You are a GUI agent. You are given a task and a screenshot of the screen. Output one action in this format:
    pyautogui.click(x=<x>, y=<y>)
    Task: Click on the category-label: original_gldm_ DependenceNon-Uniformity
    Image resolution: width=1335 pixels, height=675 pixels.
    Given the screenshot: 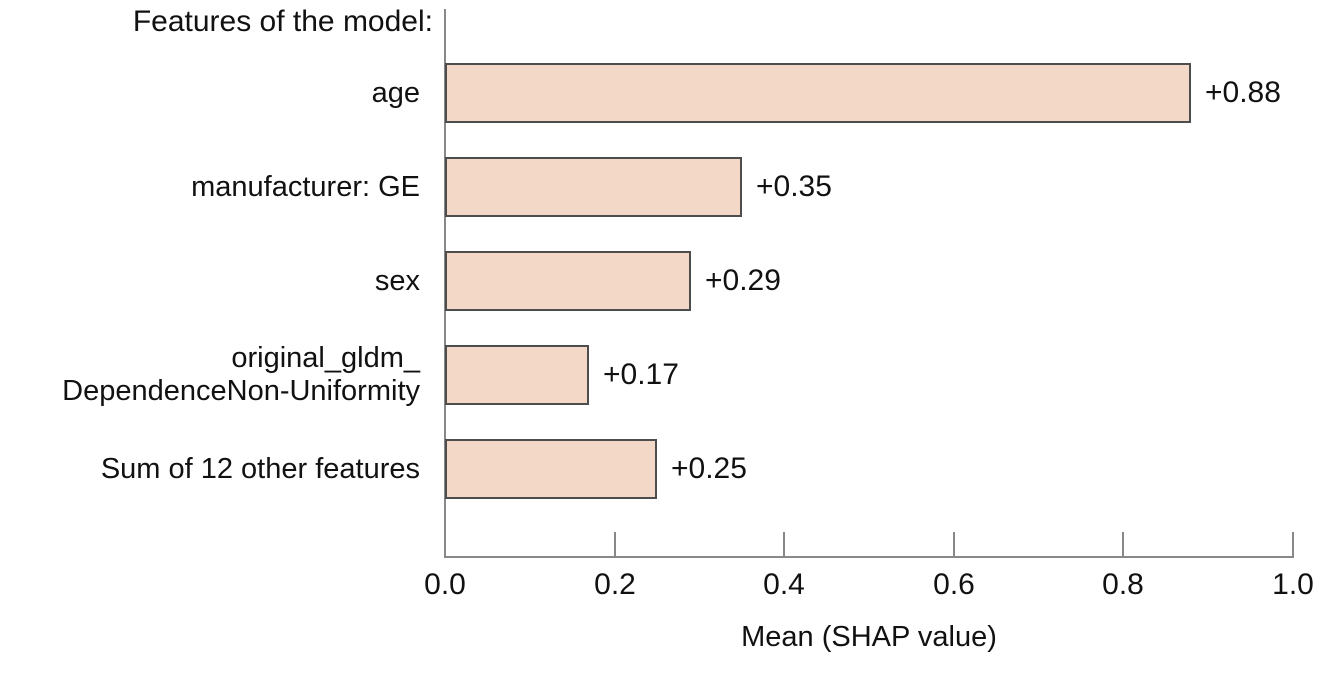 What is the action you would take?
    pyautogui.click(x=210, y=375)
    